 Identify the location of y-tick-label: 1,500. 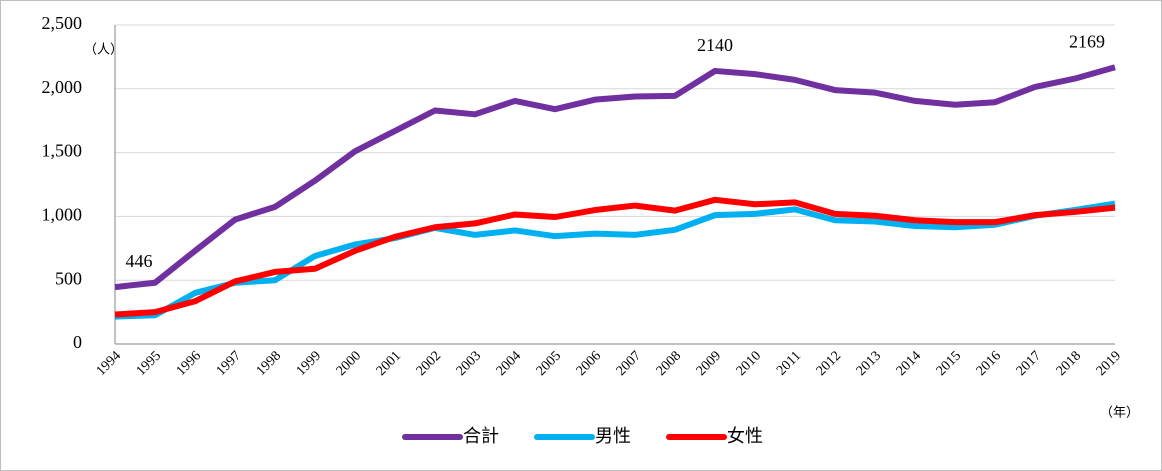
(62, 151).